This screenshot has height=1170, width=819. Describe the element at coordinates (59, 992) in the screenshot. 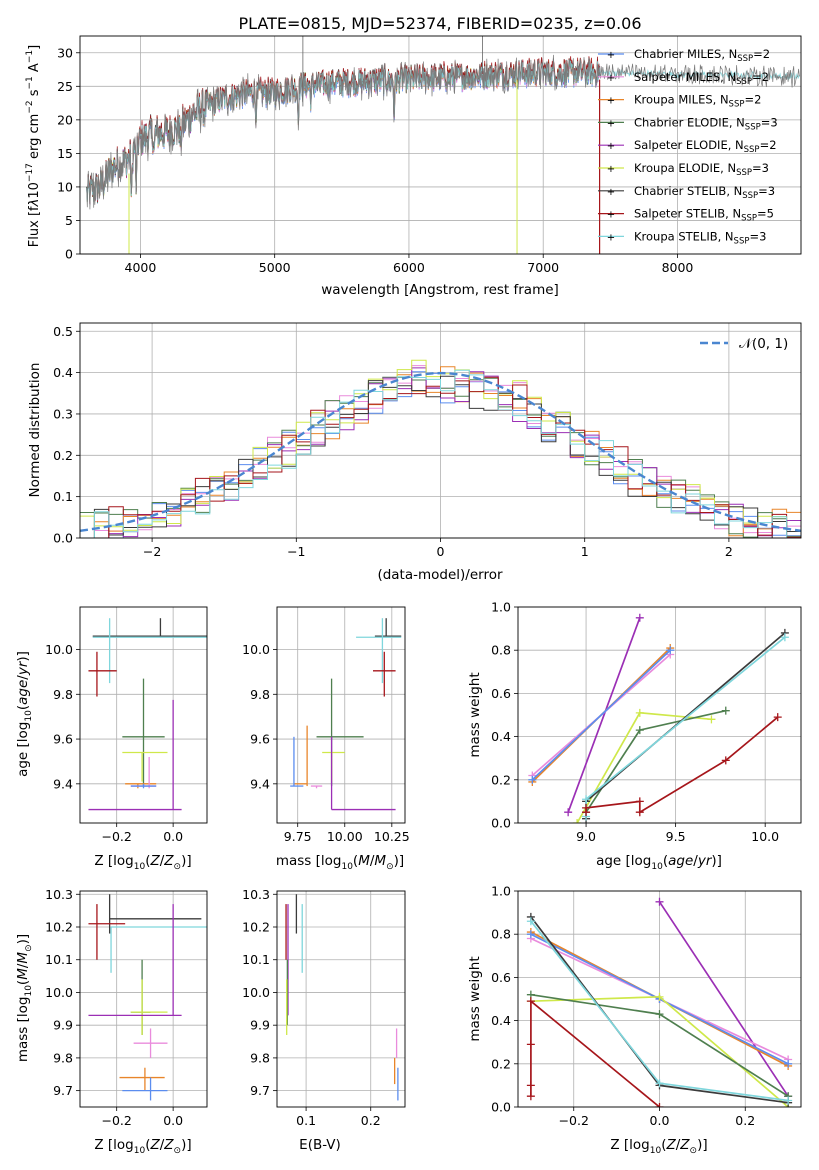

I see `mass-Z-ytick-label: 10.0` at that location.